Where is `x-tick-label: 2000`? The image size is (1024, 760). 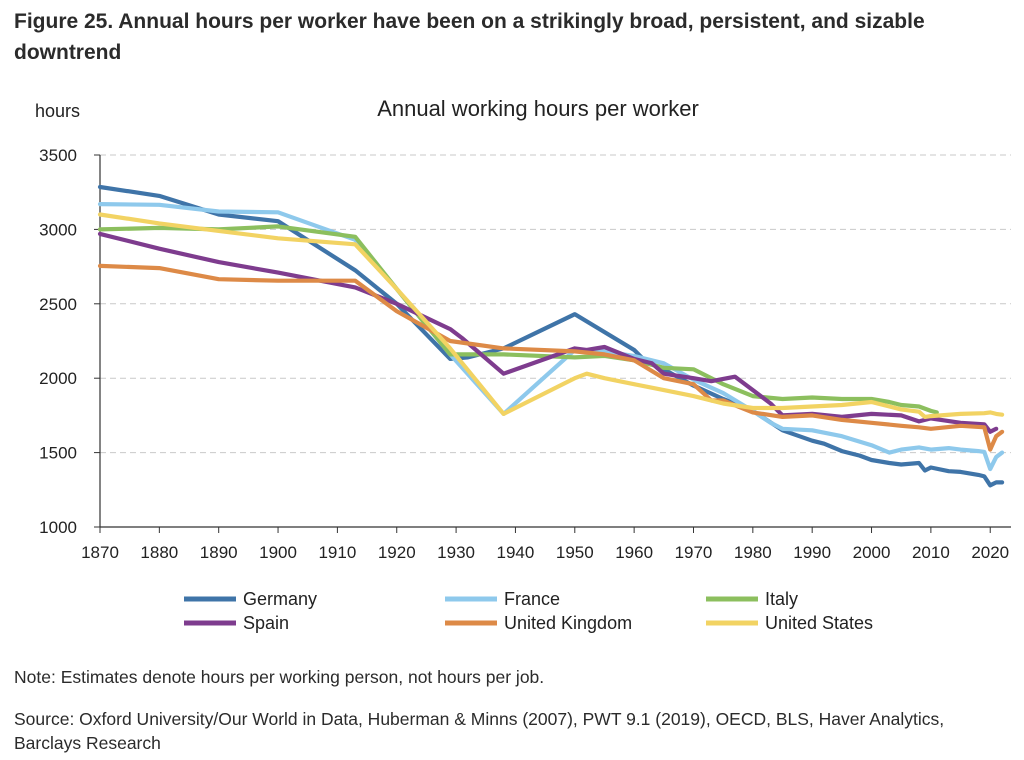 x-tick-label: 2000 is located at coordinates (872, 552).